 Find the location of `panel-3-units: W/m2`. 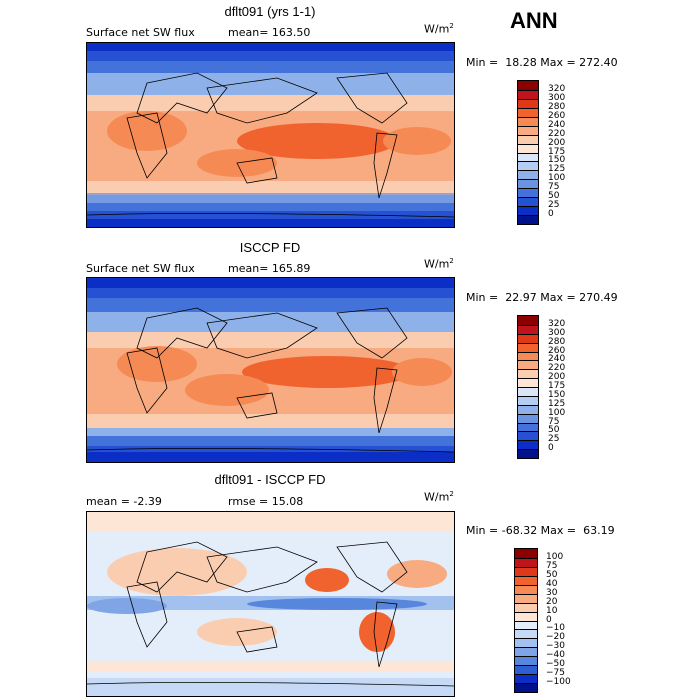

panel-3-units: W/m2 is located at coordinates (439, 497).